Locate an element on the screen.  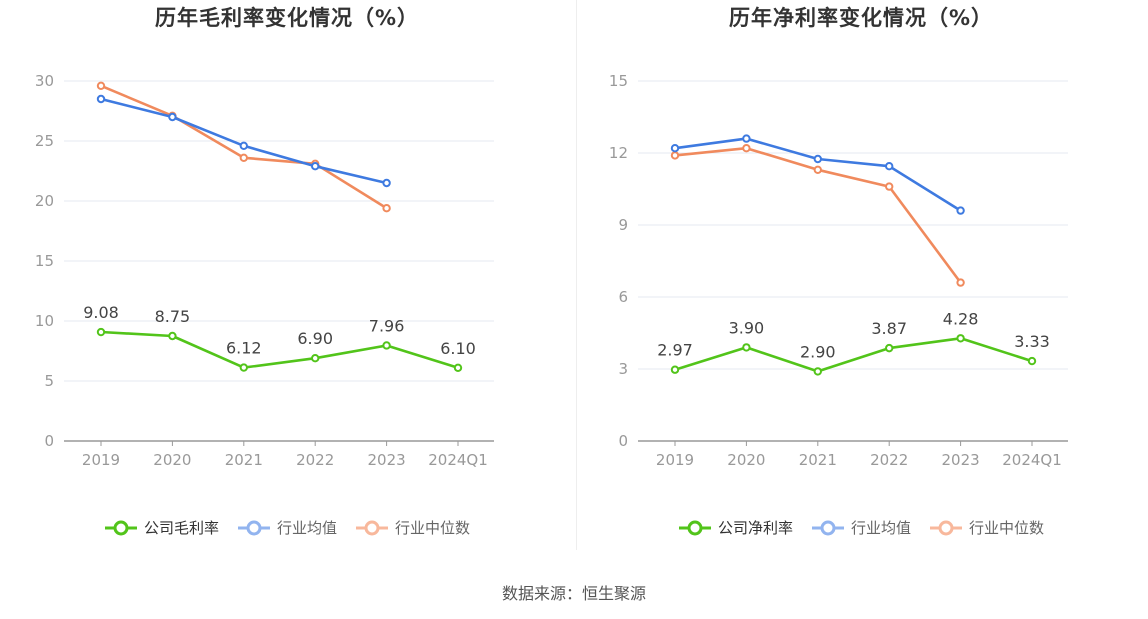
legend-item-company: 公司毛利率 is located at coordinates (161, 527).